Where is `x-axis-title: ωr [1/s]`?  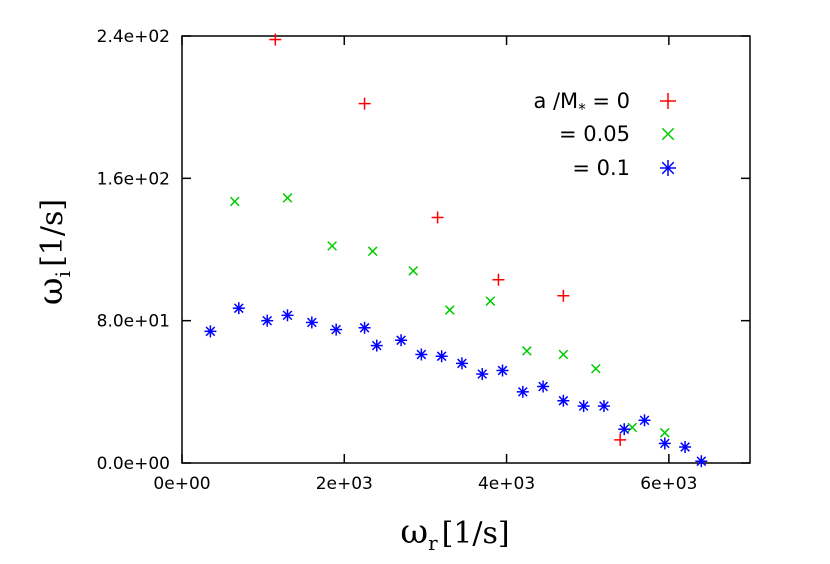
x-axis-title: ωr [1/s] is located at coordinates (454, 533).